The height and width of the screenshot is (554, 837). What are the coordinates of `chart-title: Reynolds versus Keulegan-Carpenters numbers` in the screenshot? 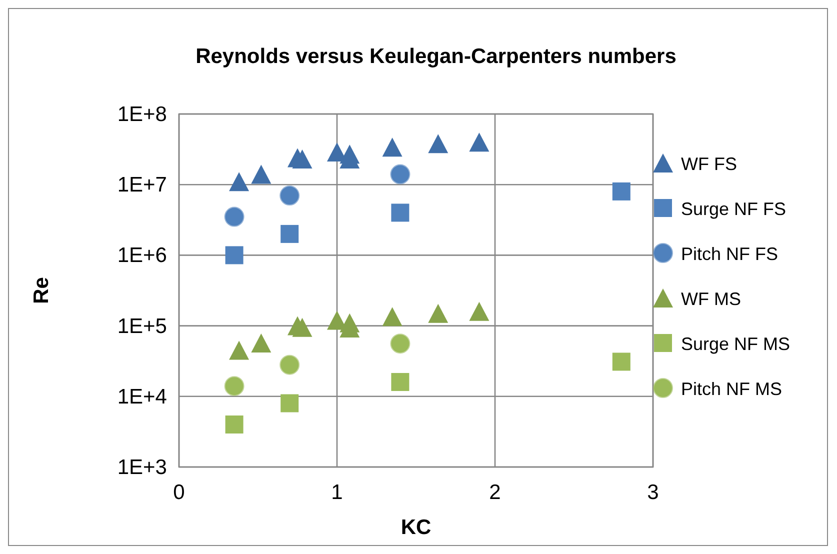 It's located at (436, 56).